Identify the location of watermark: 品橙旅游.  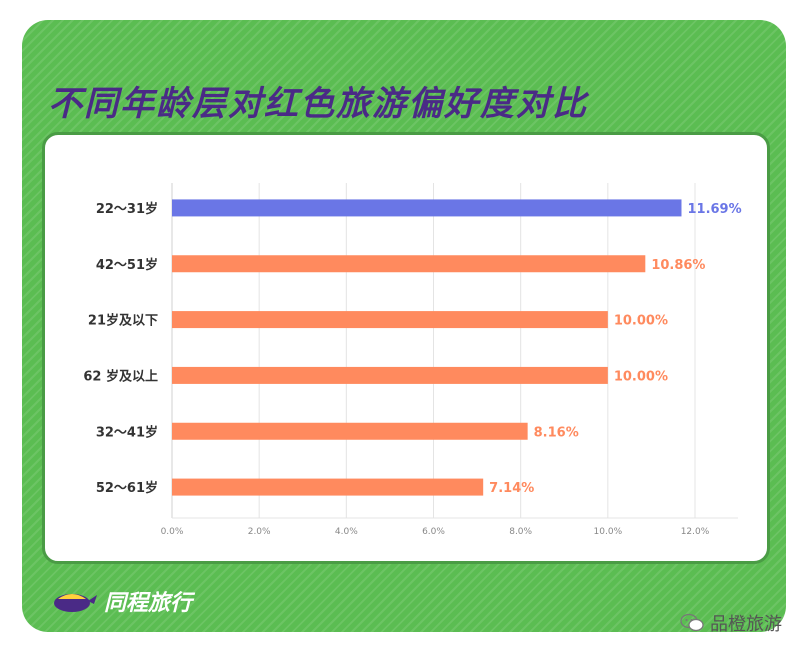
(731, 623).